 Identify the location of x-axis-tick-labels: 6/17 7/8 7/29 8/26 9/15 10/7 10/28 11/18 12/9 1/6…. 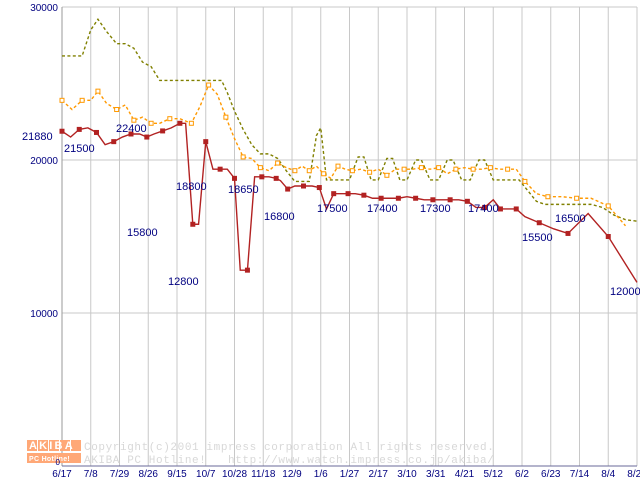
(346, 474).